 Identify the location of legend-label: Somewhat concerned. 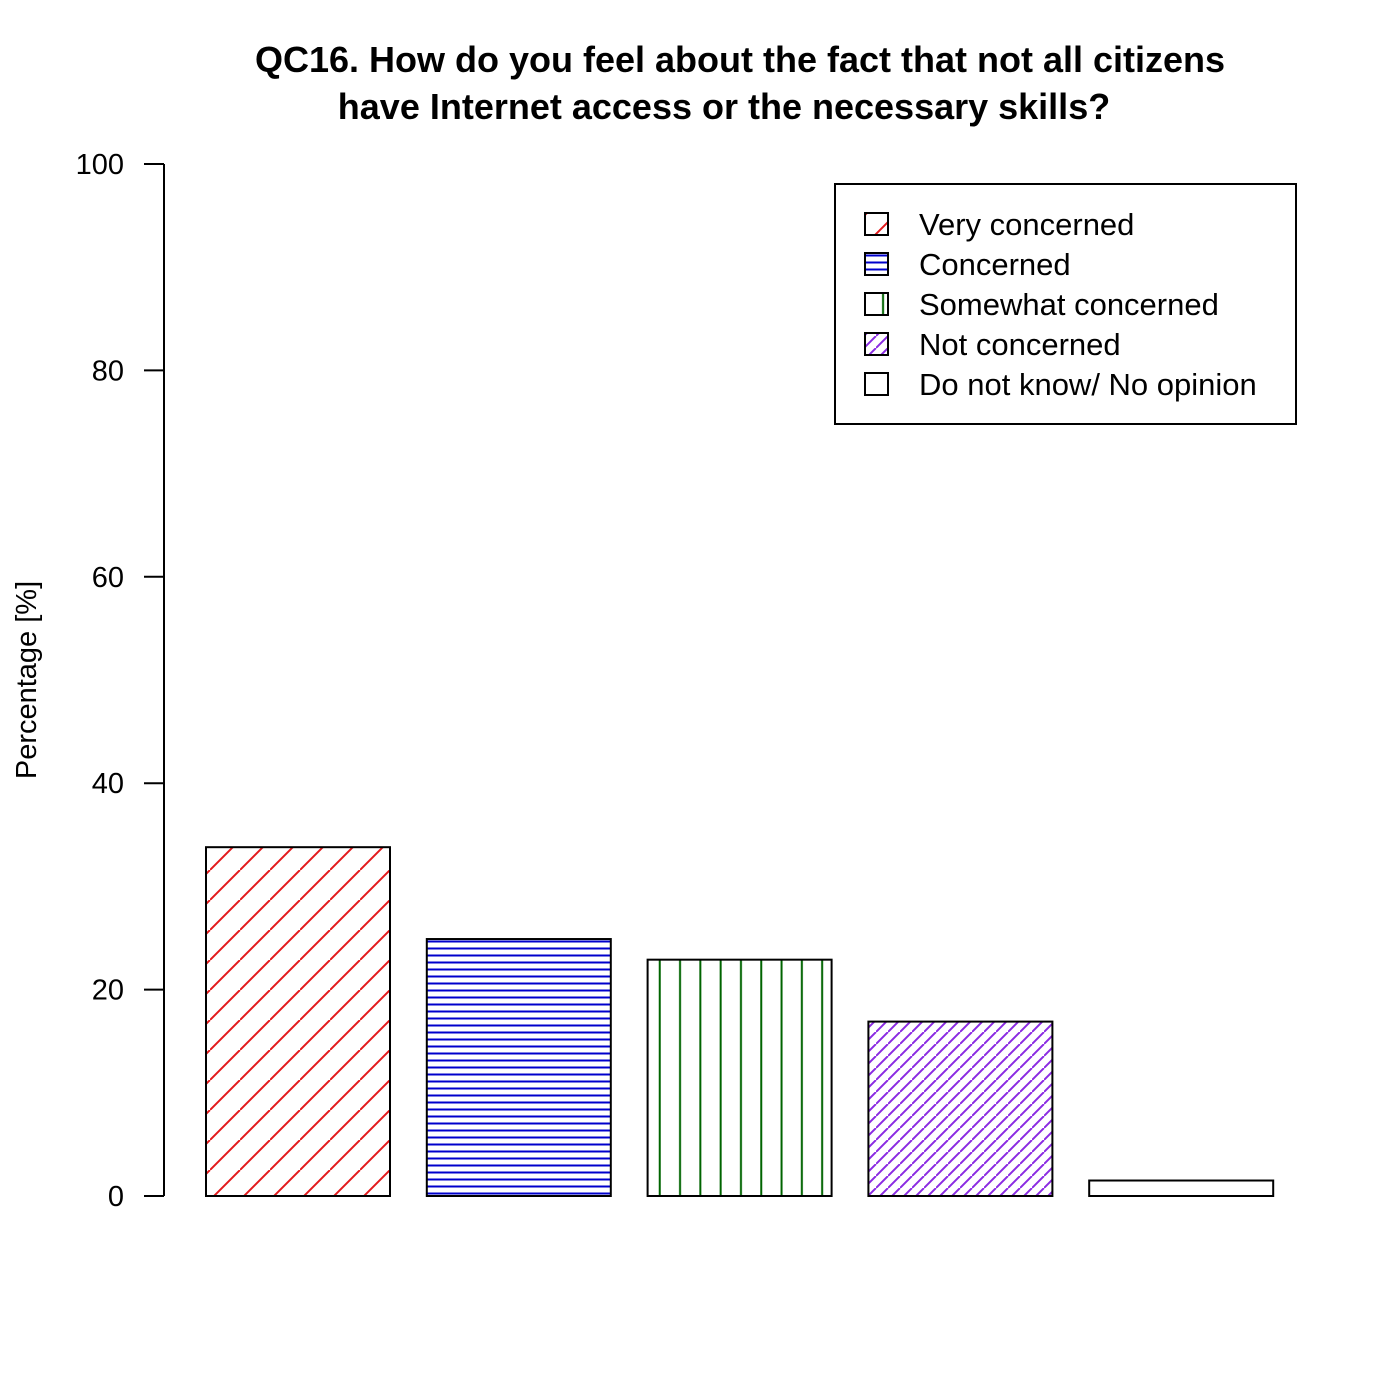
(1069, 304).